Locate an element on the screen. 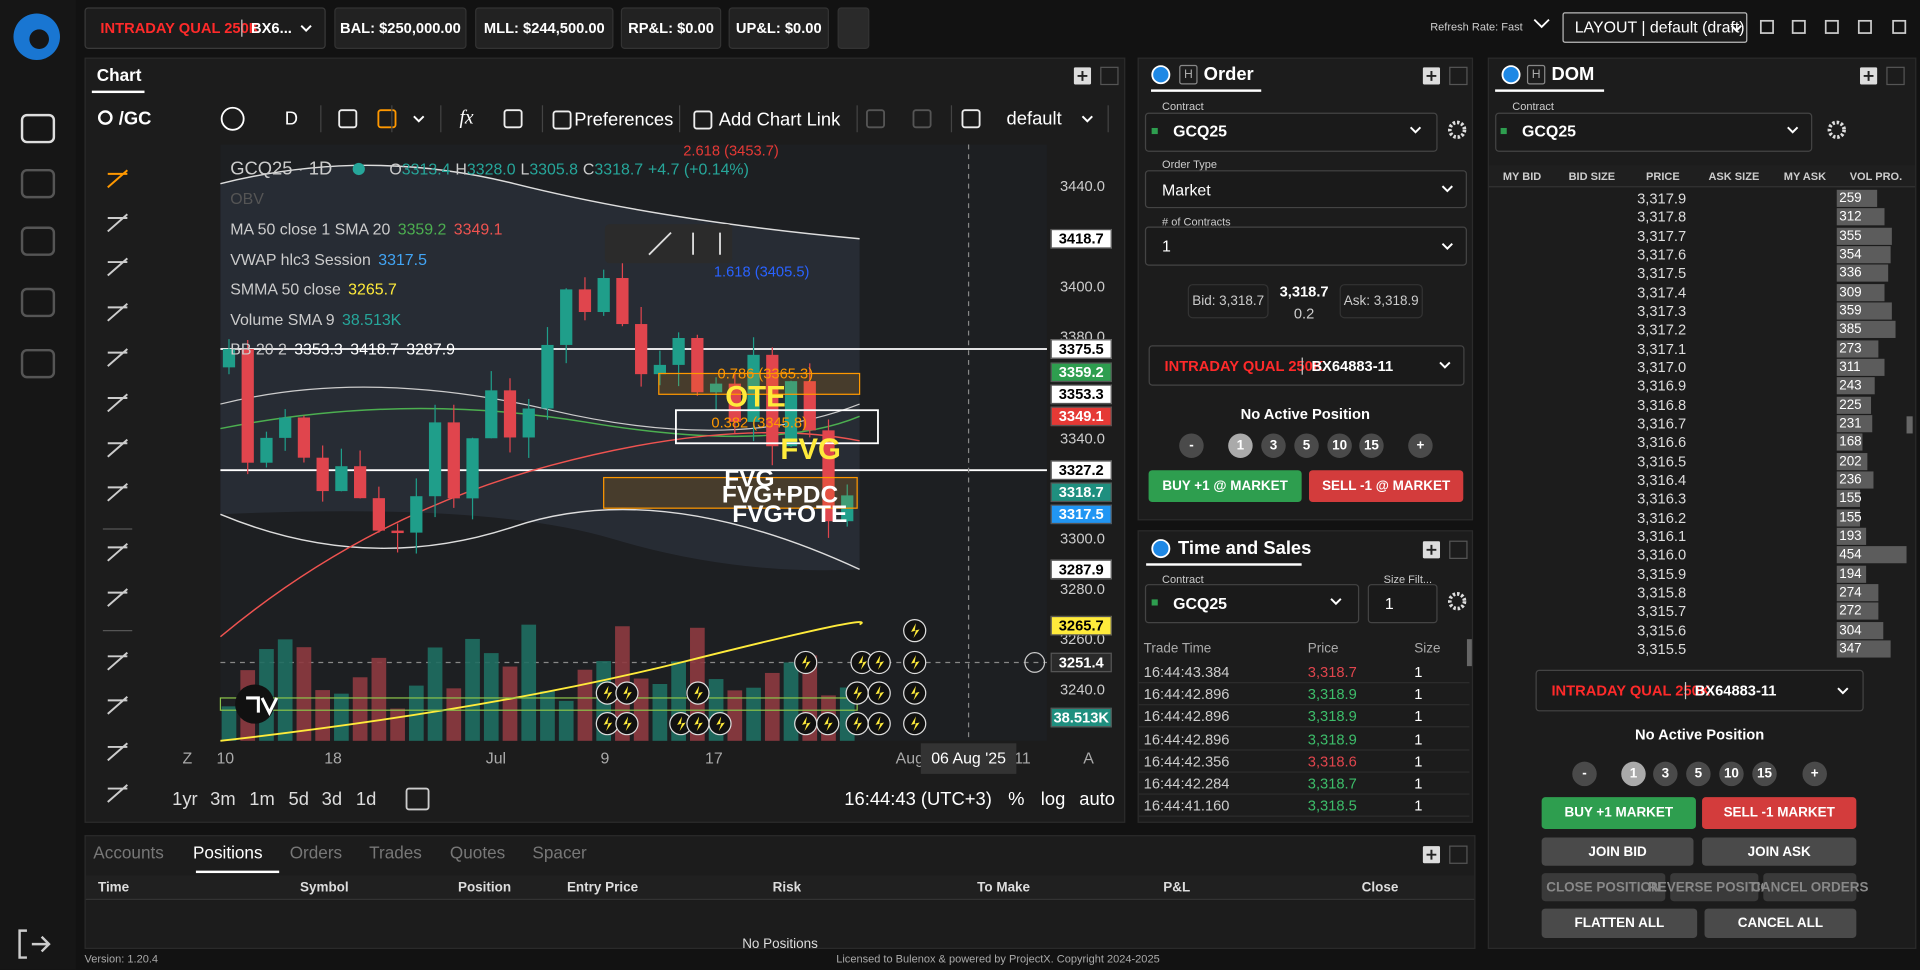  preferences-button: Preferences is located at coordinates (624, 120).